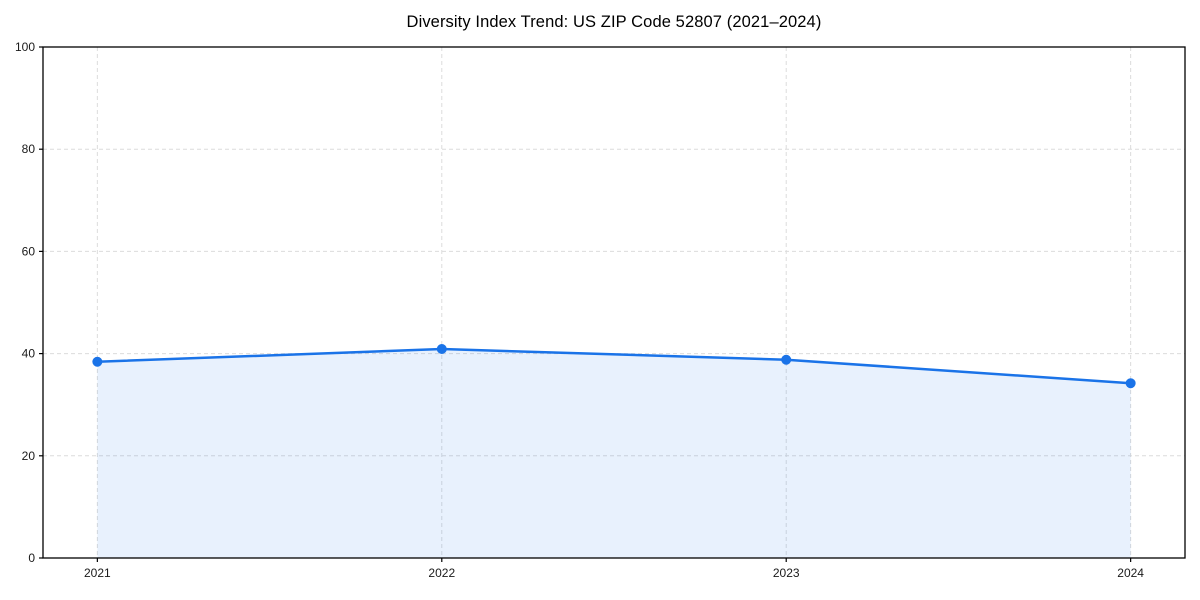 The image size is (1200, 600). I want to click on x-tick-label: 2023, so click(786, 573).